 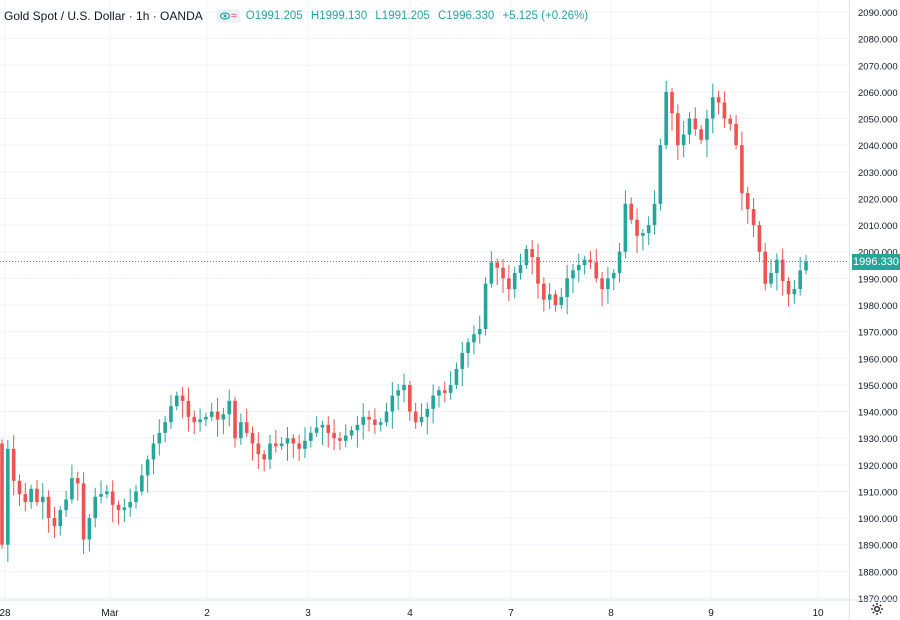 What do you see at coordinates (878, 439) in the screenshot?
I see `y-tick-label: 1930.000` at bounding box center [878, 439].